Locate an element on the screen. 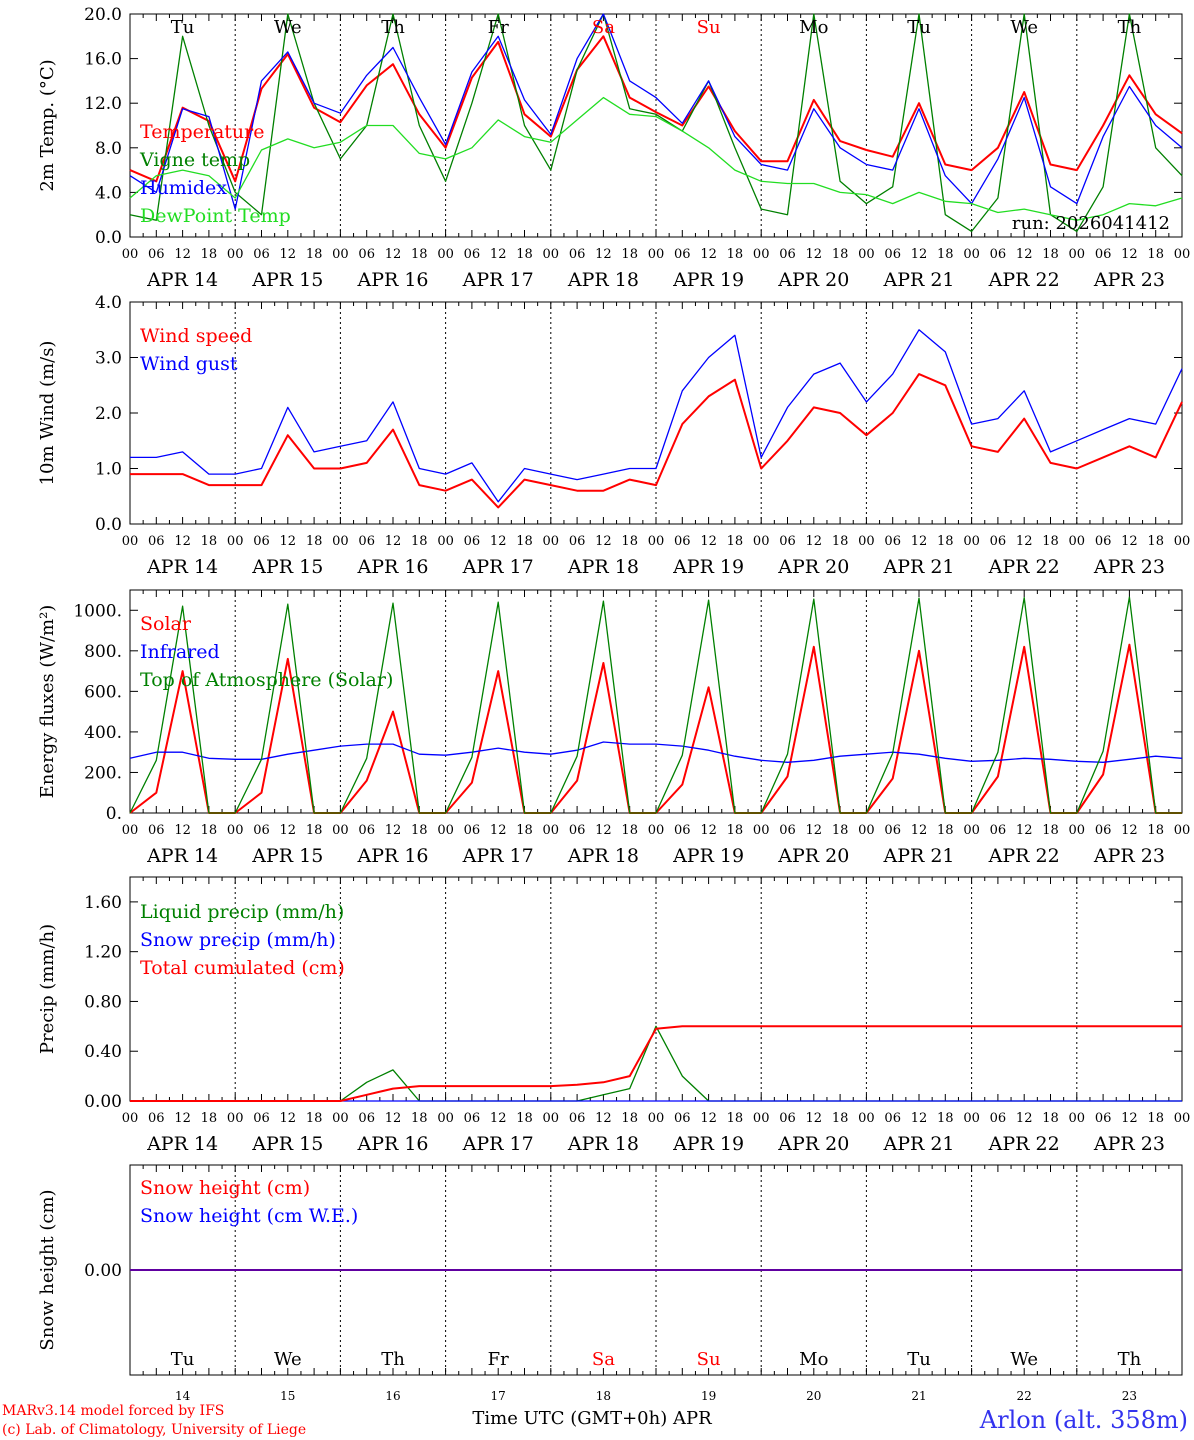 This screenshot has width=1194, height=1440. y-tick-label: 1.60 is located at coordinates (103, 903).